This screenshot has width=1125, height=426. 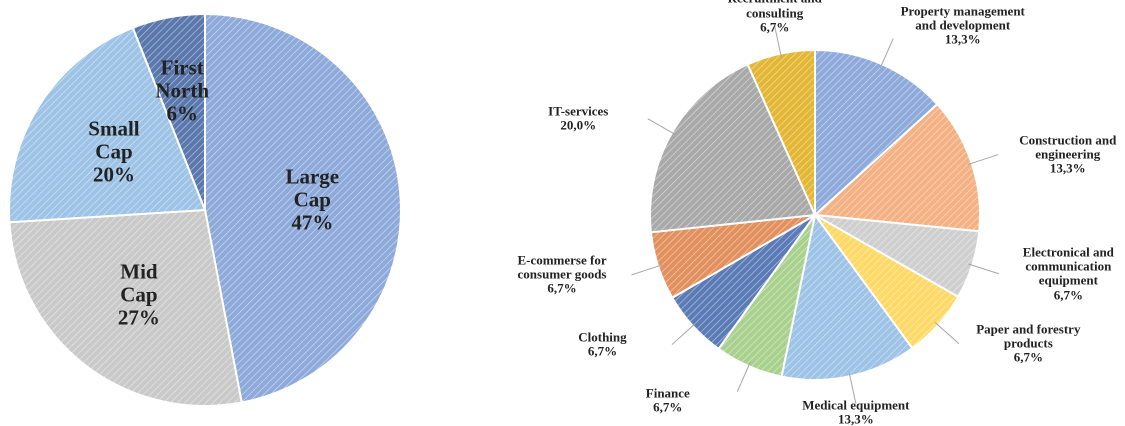 I want to click on slice-label: E-commerse for consumer goods 6,7%, so click(x=562, y=274).